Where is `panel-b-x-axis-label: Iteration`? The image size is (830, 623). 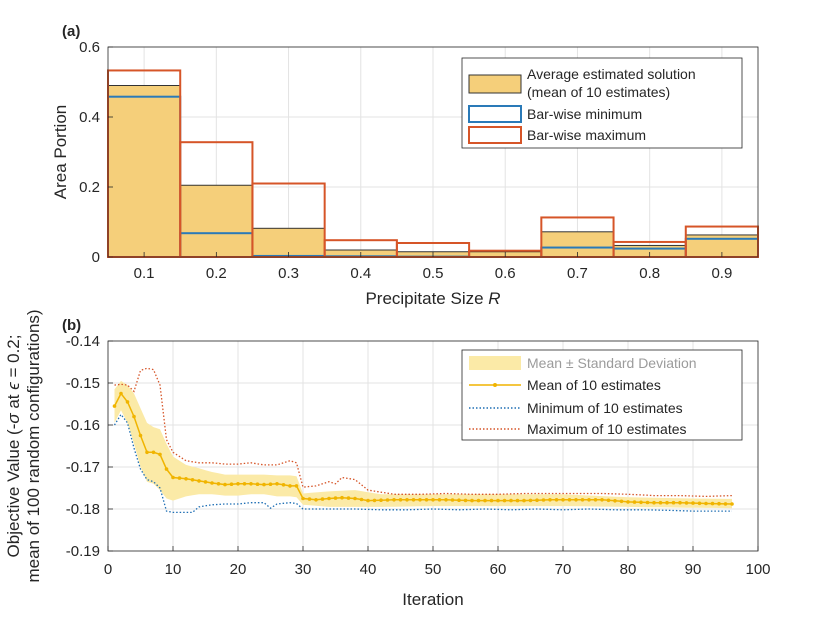 panel-b-x-axis-label: Iteration is located at coordinates (432, 599).